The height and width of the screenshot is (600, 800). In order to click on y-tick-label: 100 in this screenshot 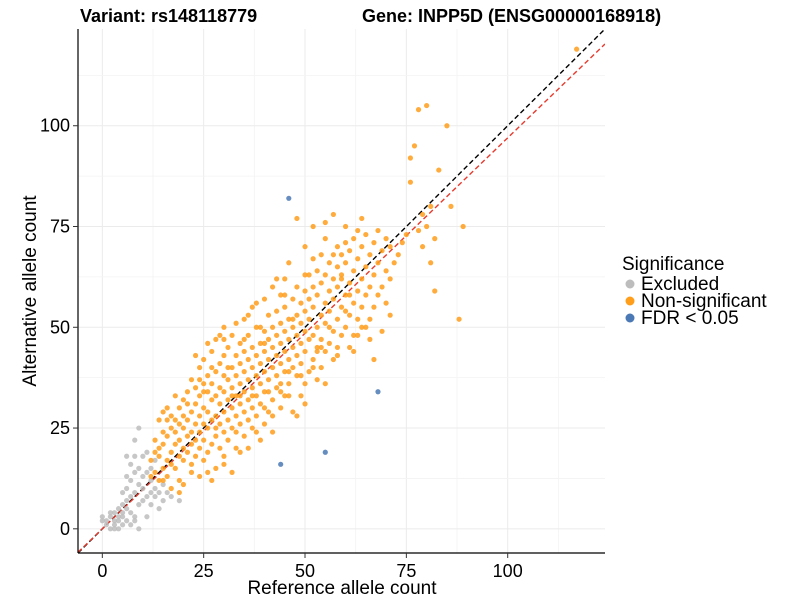, I will do `click(55, 126)`.